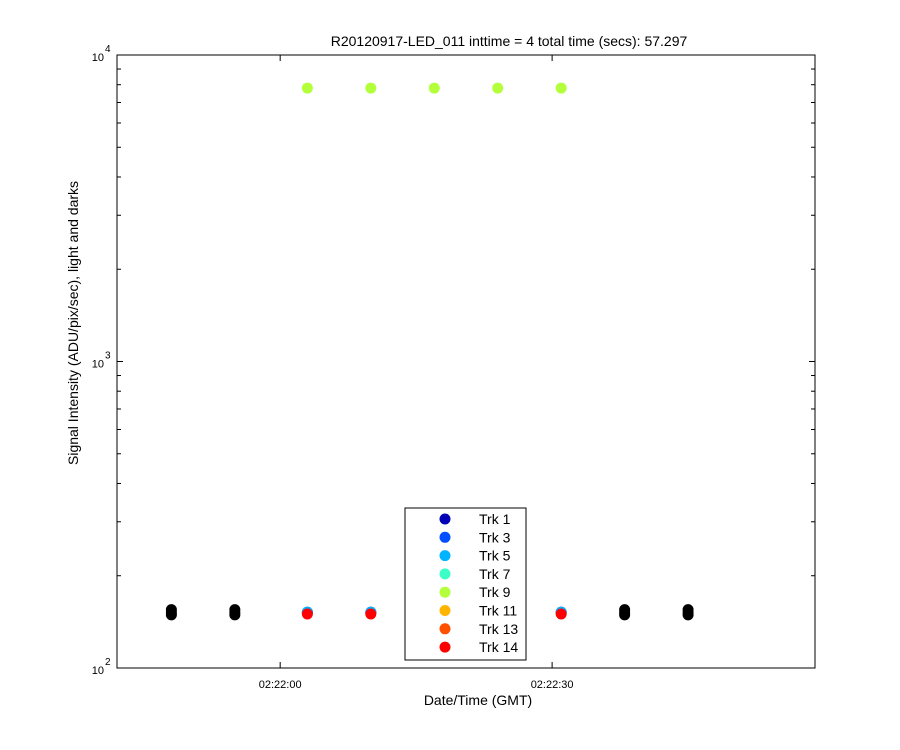 The height and width of the screenshot is (750, 900). I want to click on y-tick-exponent: 2, so click(108, 662).